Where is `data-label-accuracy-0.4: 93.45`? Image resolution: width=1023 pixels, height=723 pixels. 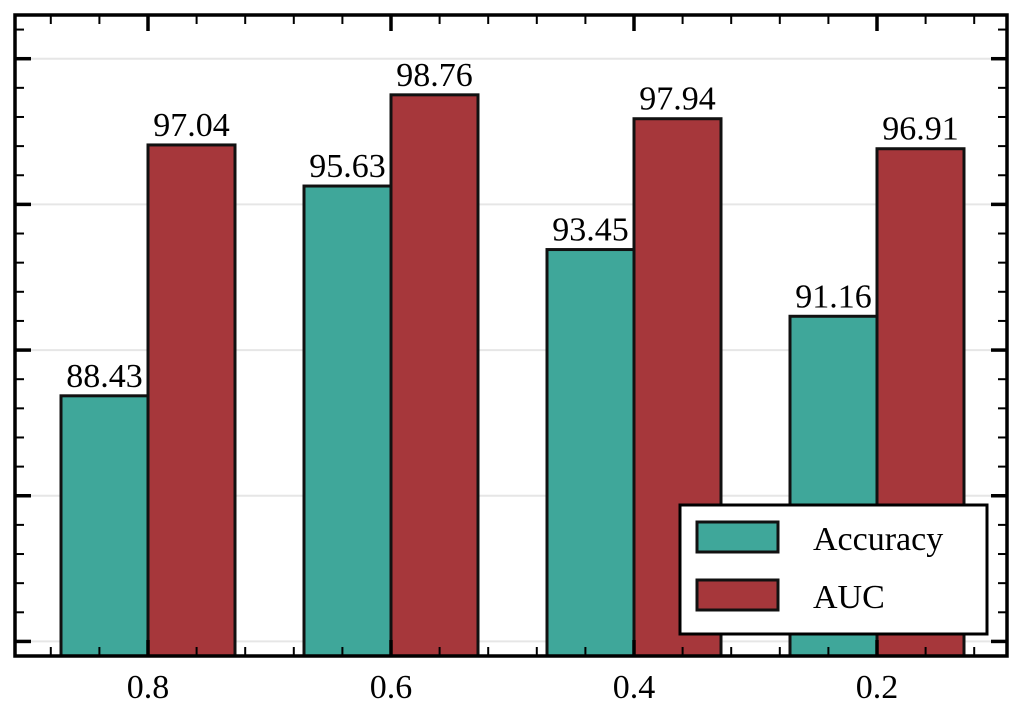 data-label-accuracy-0.4: 93.45 is located at coordinates (590, 230).